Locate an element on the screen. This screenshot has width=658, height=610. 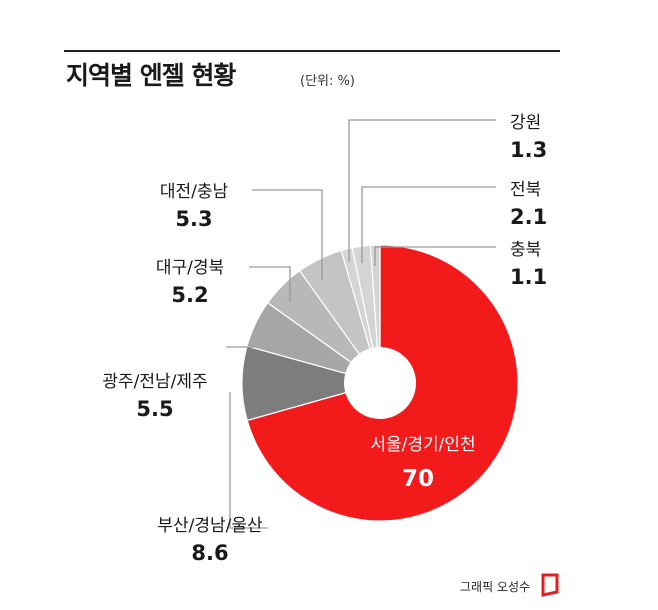
gwangju-value: 5.5 is located at coordinates (154, 409).